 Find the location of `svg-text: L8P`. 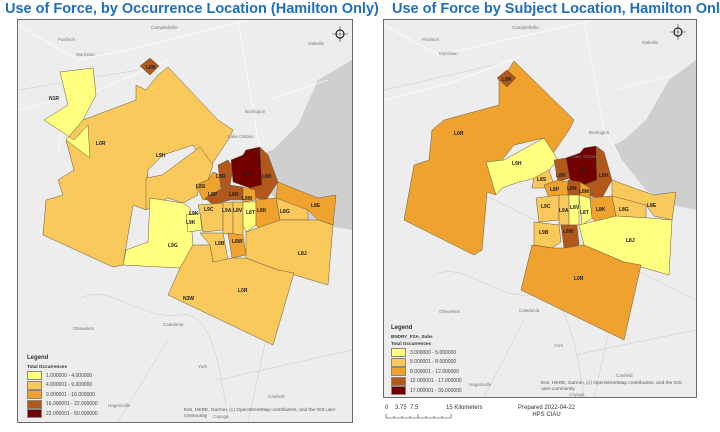

svg-text: L8P is located at coordinates (213, 195).